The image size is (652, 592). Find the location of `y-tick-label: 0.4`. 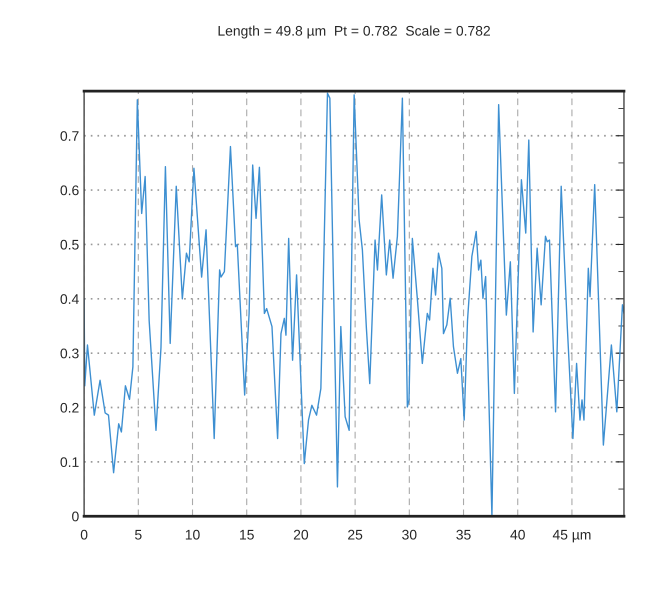

y-tick-label: 0.4 is located at coordinates (69, 299).